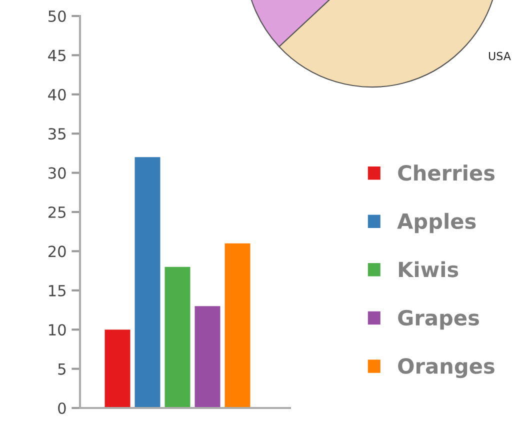 This screenshot has width=529, height=424. Describe the element at coordinates (57, 56) in the screenshot. I see `y-tick-label: 45` at that location.